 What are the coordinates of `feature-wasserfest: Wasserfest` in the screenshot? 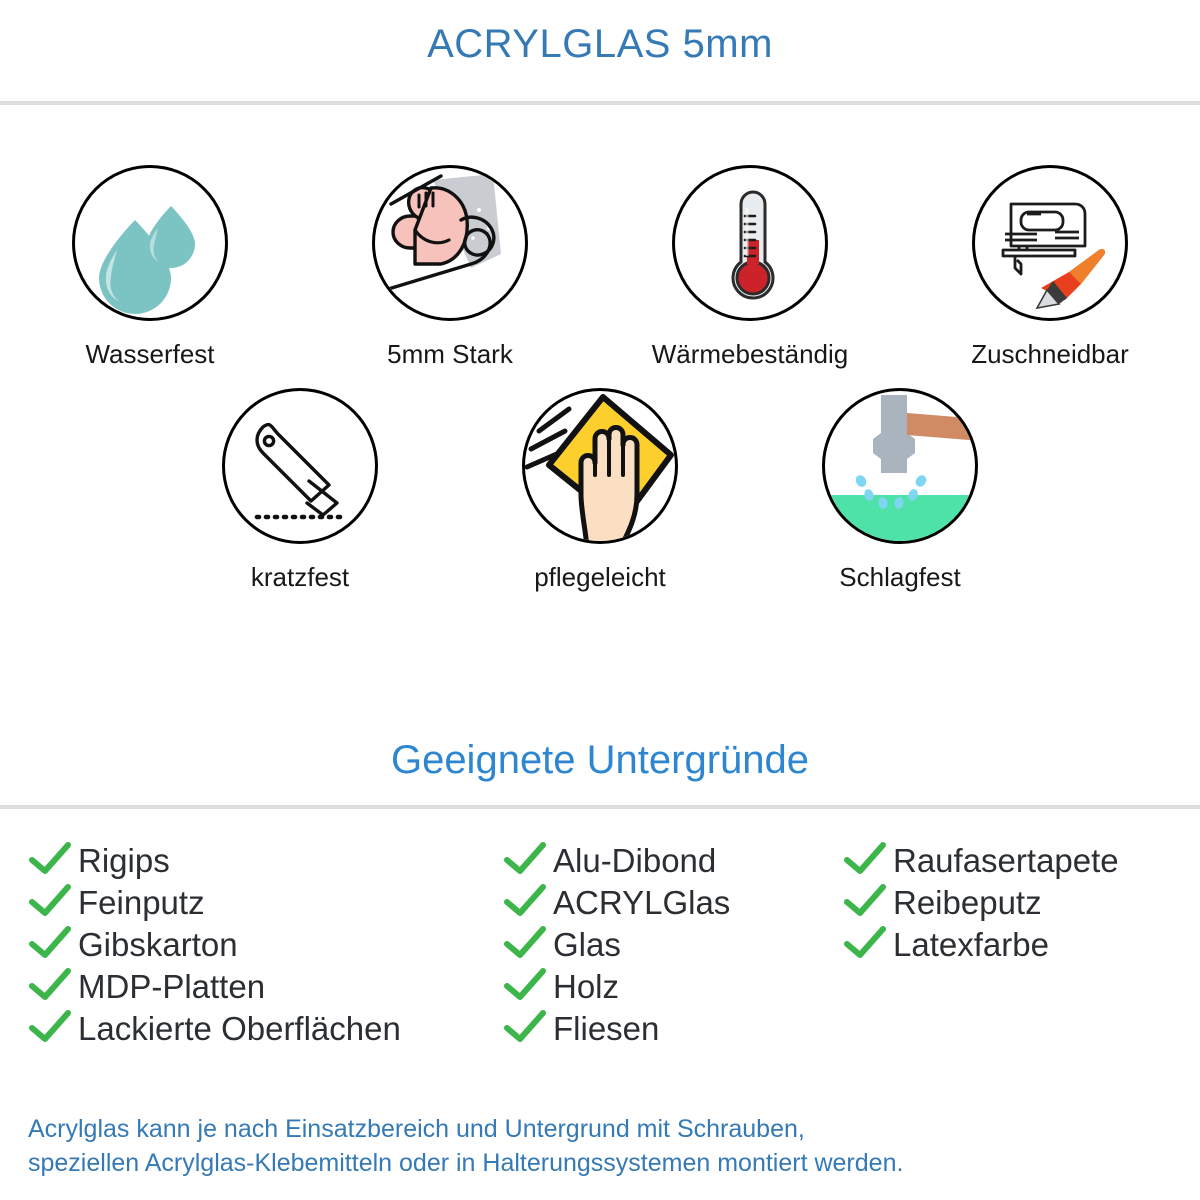 It's located at (150, 267).